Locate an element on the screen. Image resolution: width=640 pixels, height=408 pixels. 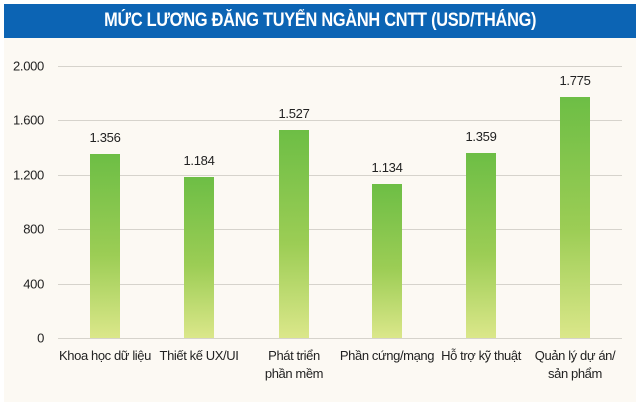
x-category-label: Khoa học dữ liệu is located at coordinates (105, 356).